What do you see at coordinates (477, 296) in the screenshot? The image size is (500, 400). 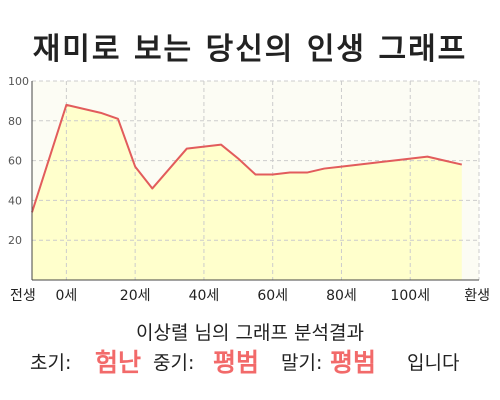 I see `x-tick-label: 환생` at bounding box center [477, 296].